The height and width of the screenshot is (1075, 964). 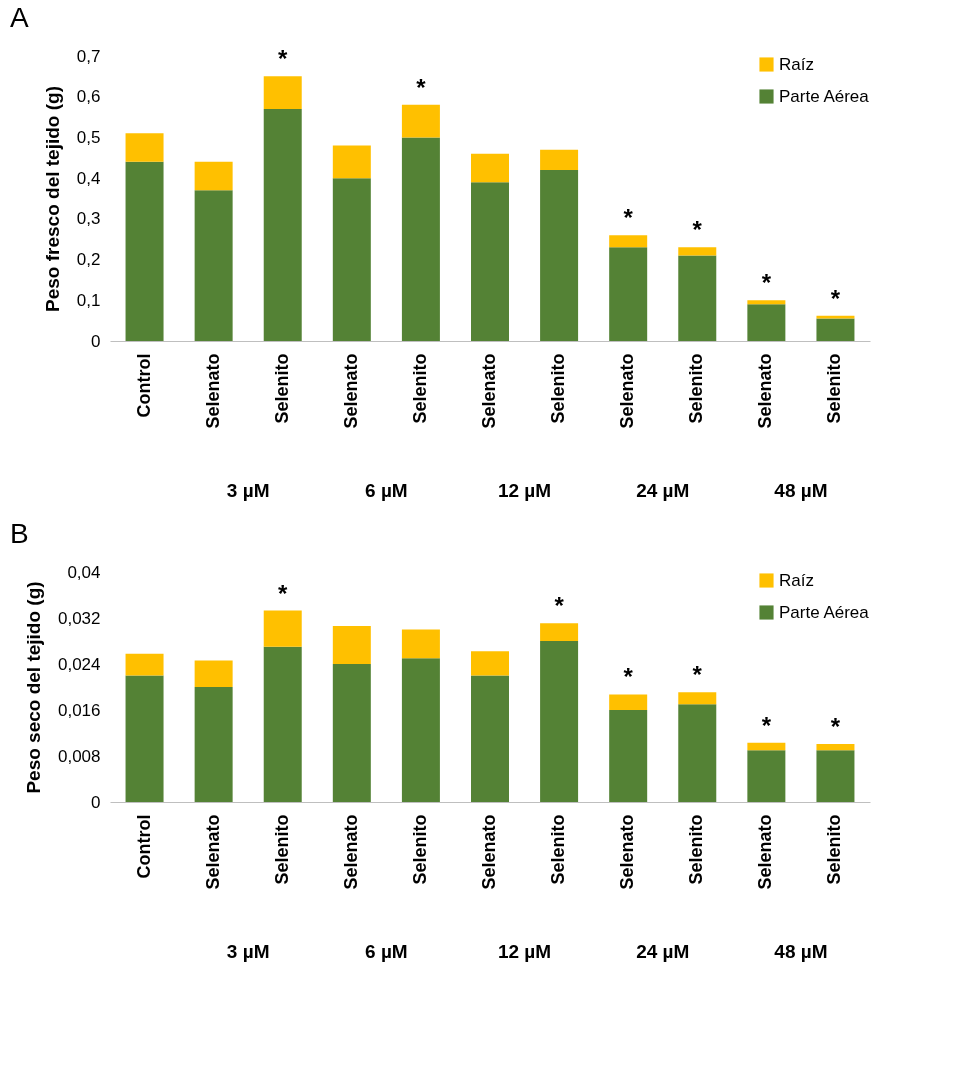 What do you see at coordinates (52, 199) in the screenshot?
I see `y-axis-title: Peso fresco del tejido (g)` at bounding box center [52, 199].